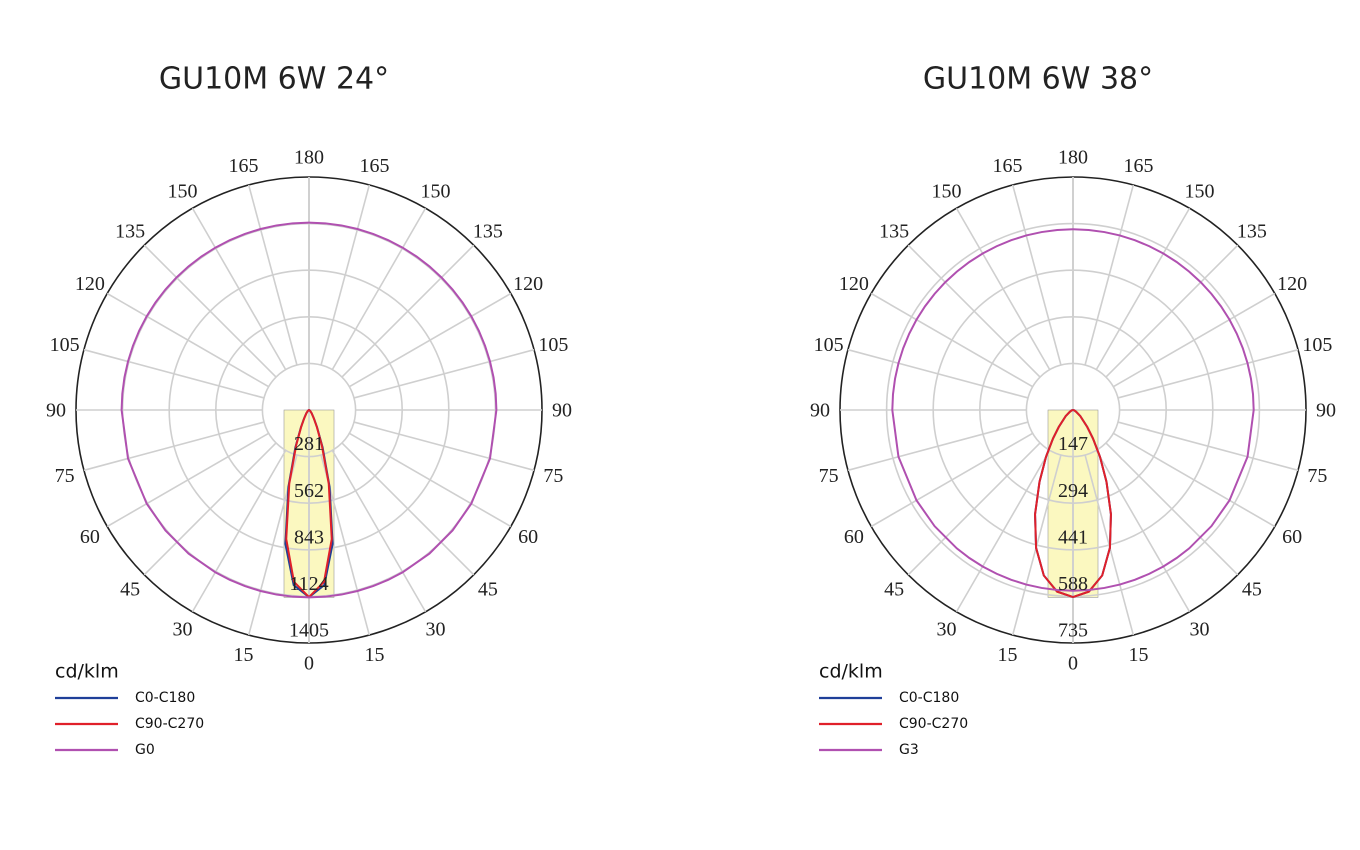  Describe the element at coordinates (909, 750) in the screenshot. I see `legend-label: G3` at that location.